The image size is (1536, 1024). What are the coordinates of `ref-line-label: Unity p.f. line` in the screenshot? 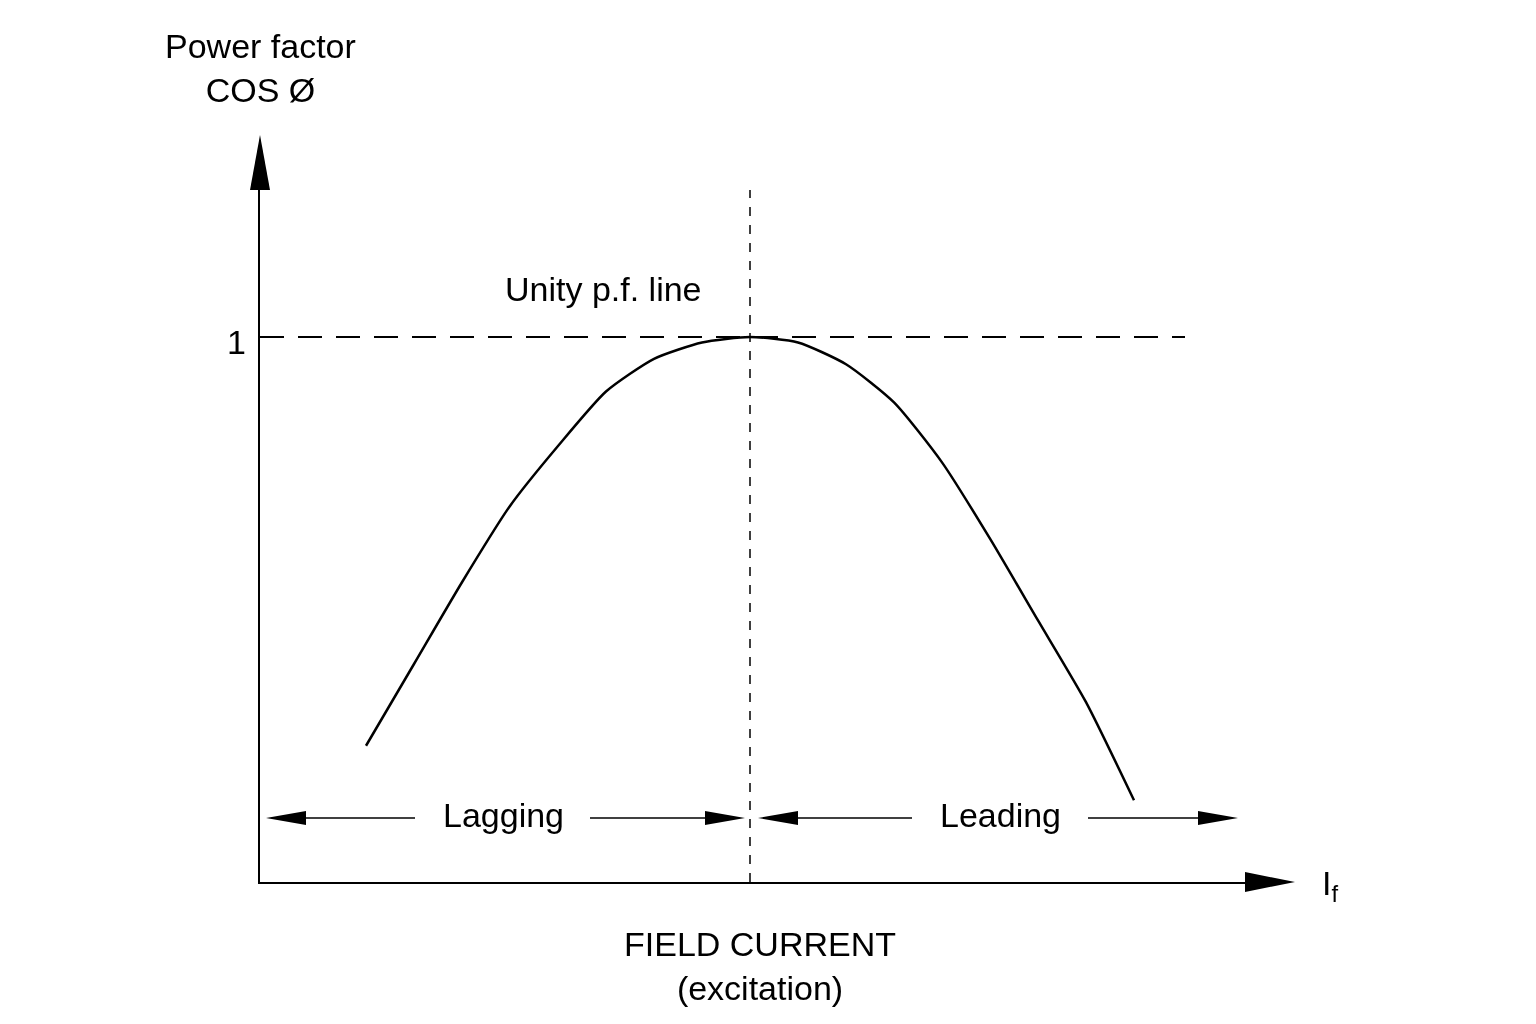 It's located at (603, 289).